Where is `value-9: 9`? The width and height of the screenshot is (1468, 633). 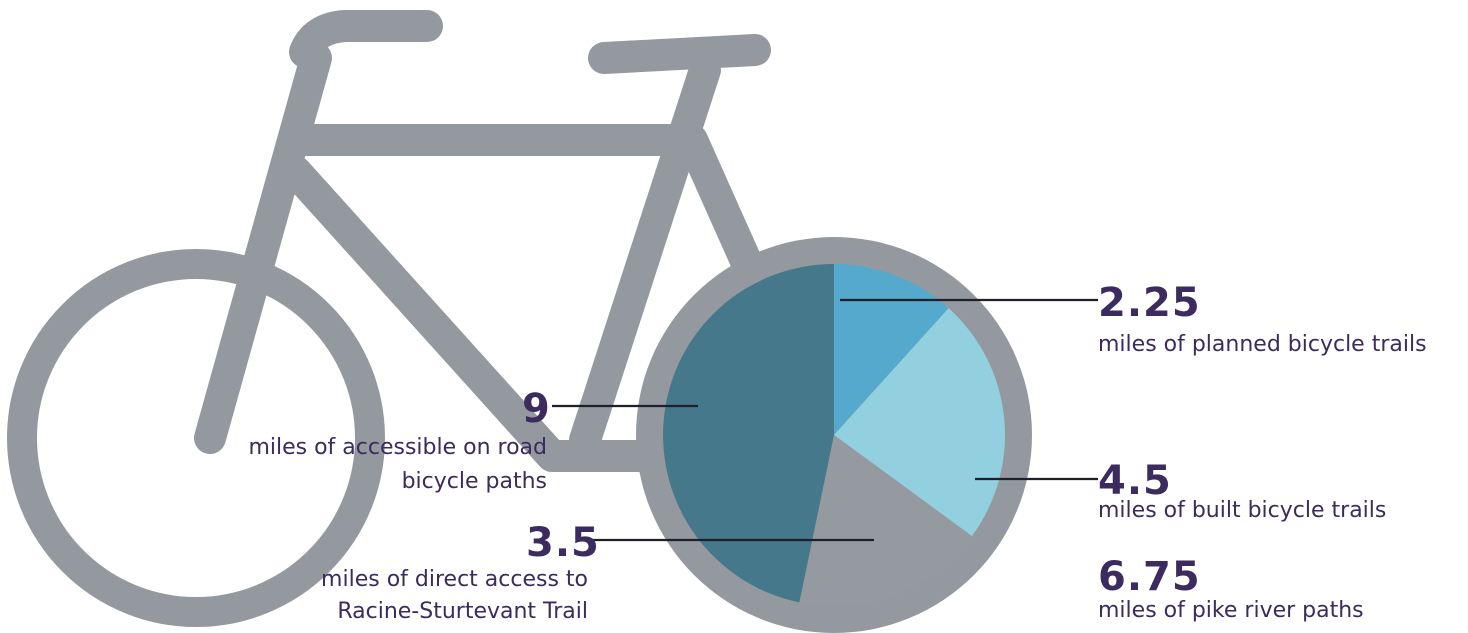 value-9: 9 is located at coordinates (536, 409).